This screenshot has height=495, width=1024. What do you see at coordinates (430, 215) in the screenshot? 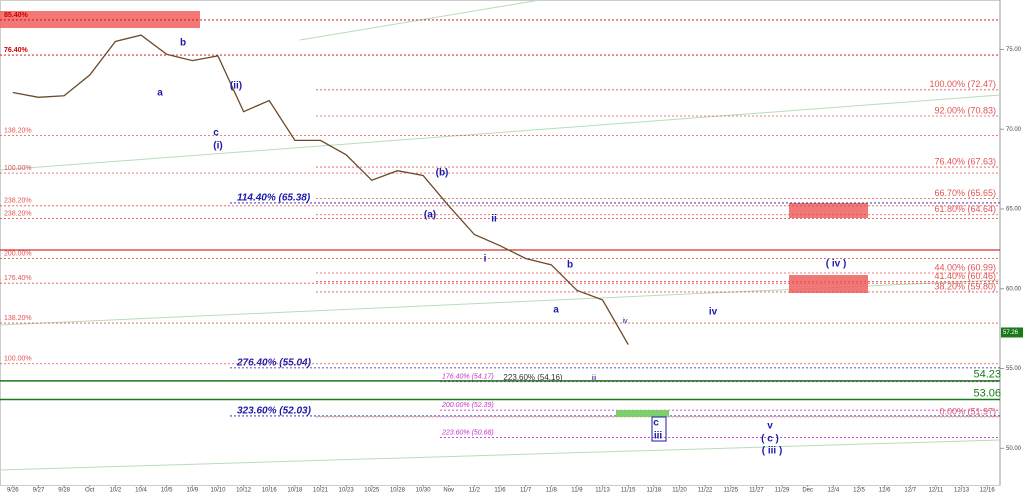
I see `wave-label: (a)` at bounding box center [430, 215].